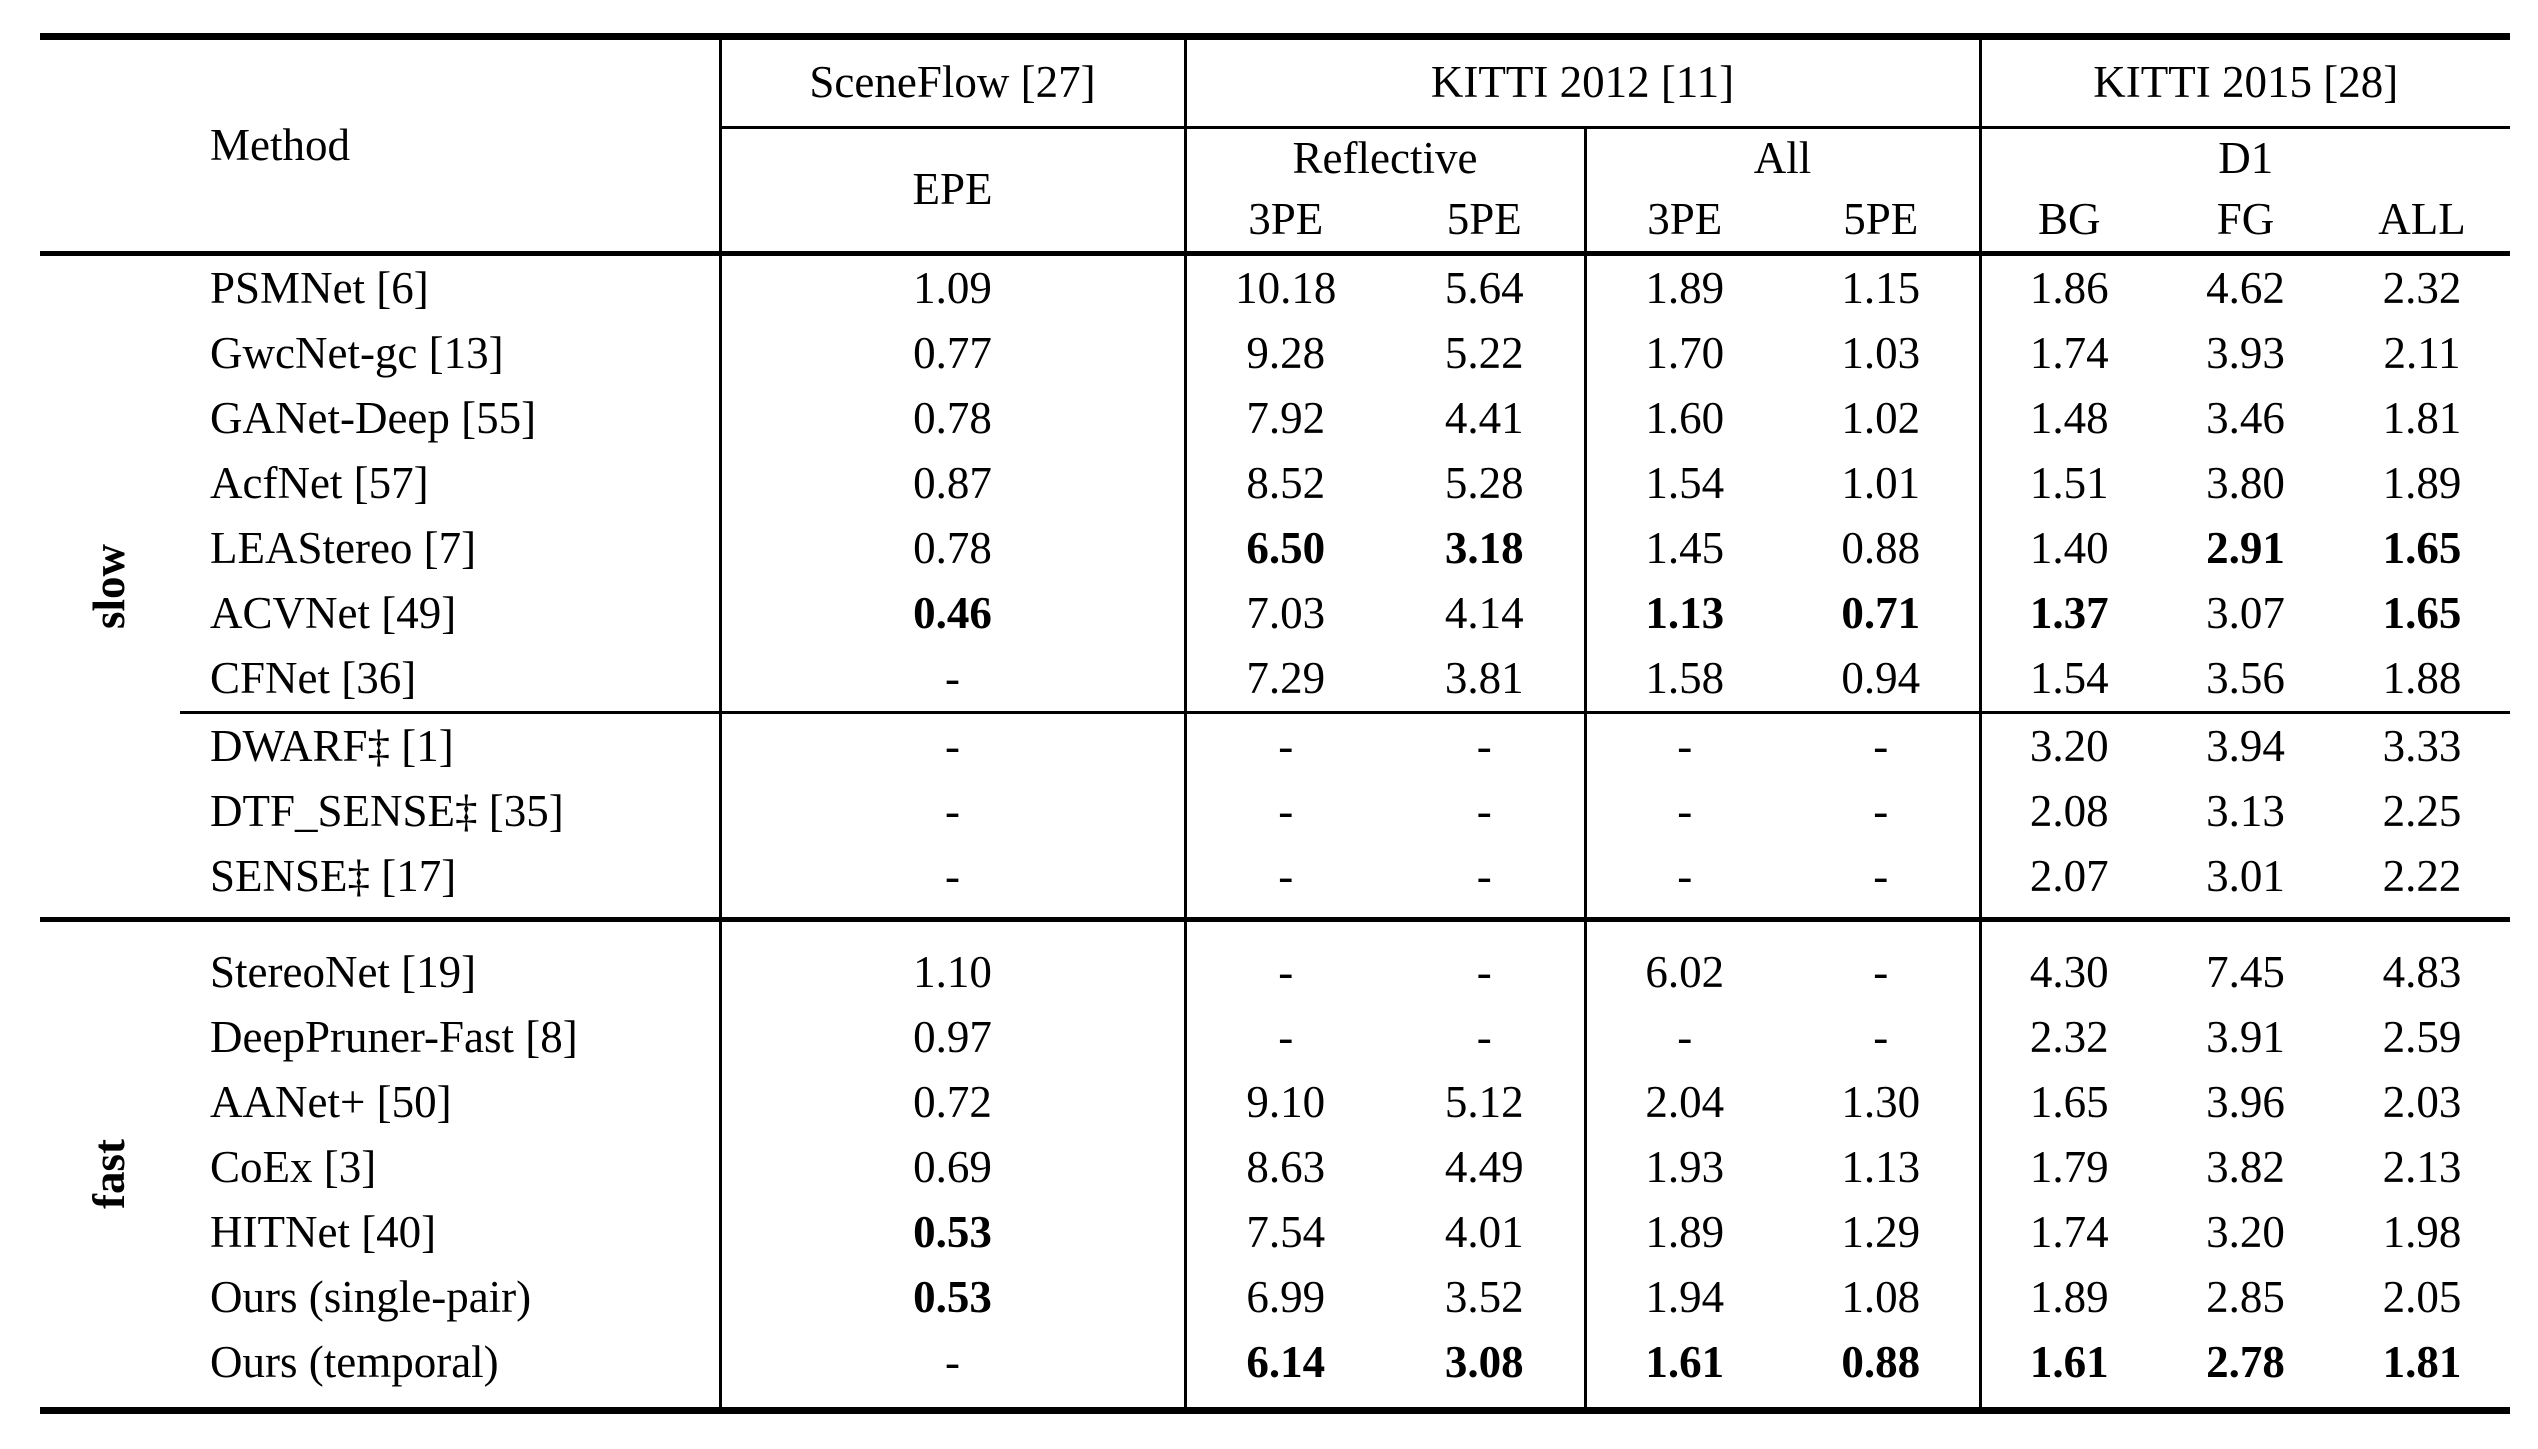  I want to click on value-cell: 8.63, so click(1284, 1167).